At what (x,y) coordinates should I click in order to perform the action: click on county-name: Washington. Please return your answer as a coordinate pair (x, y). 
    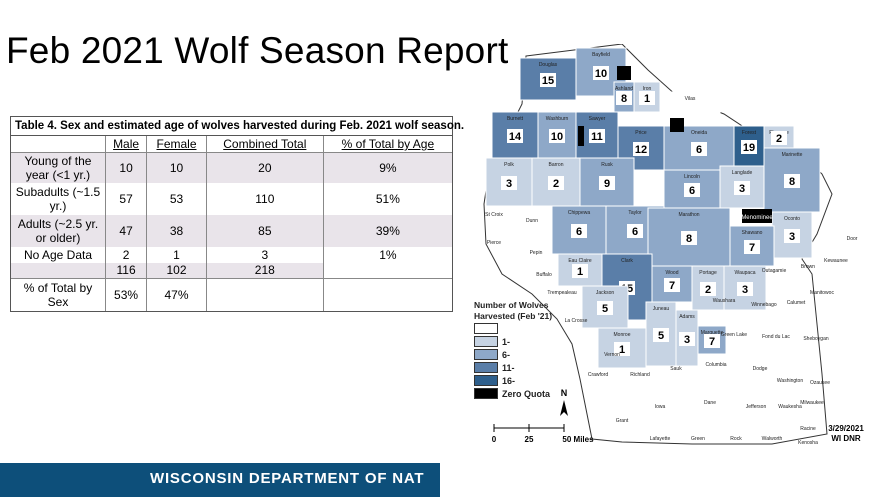
    Looking at the image, I should click on (790, 381).